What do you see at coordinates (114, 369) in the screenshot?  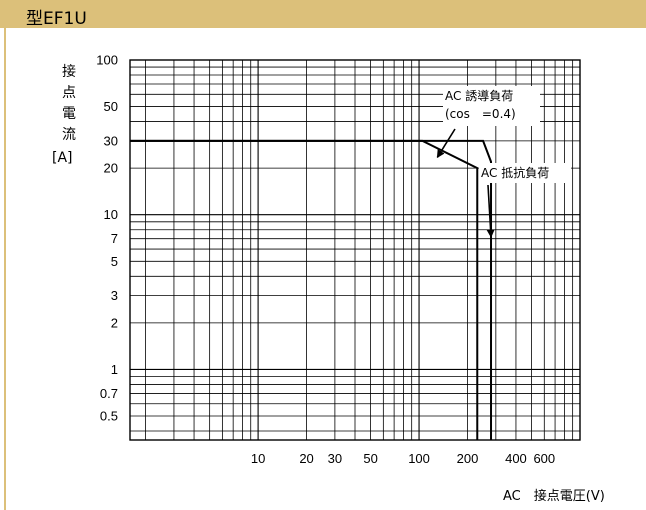 I see `y-tick-label: 1` at bounding box center [114, 369].